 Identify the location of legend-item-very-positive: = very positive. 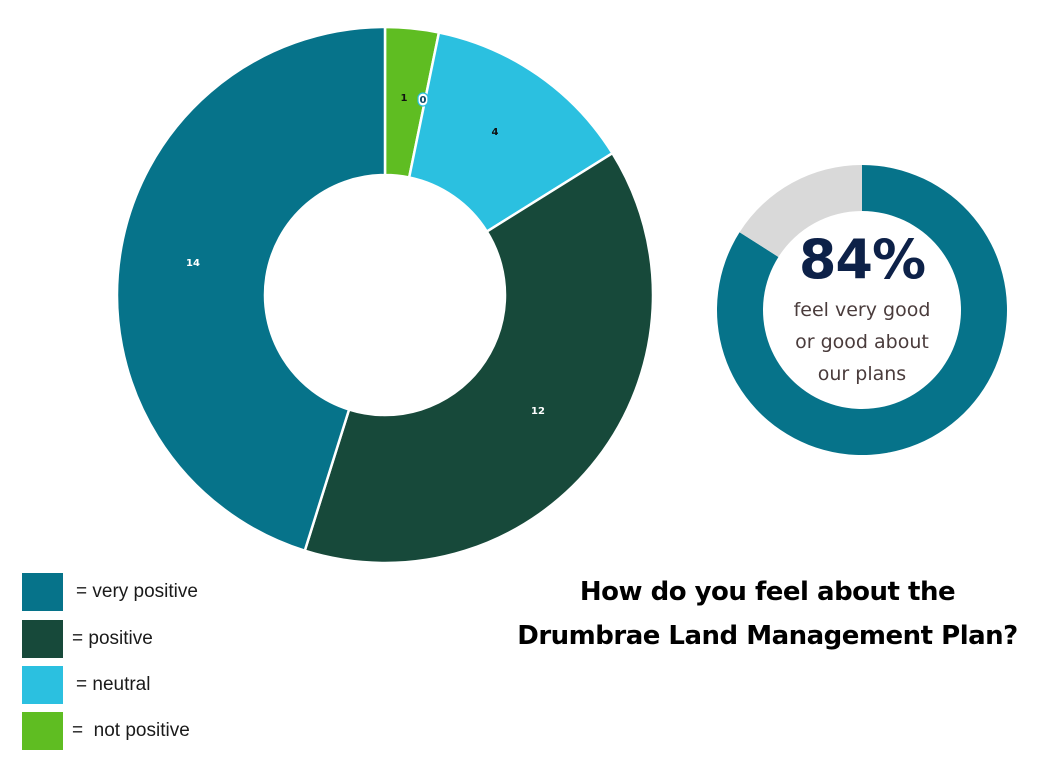
(152, 592).